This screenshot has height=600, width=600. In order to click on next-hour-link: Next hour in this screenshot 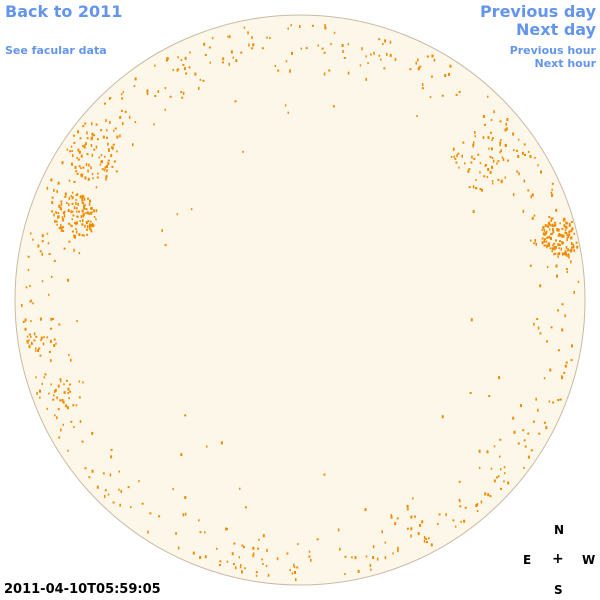, I will do `click(565, 63)`.